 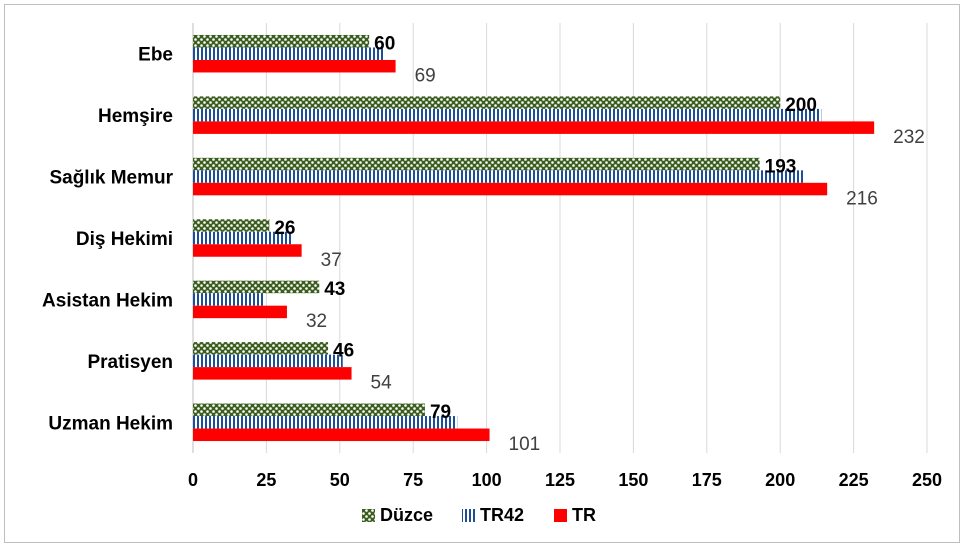 What do you see at coordinates (502, 515) in the screenshot?
I see `legend-label: TR42` at bounding box center [502, 515].